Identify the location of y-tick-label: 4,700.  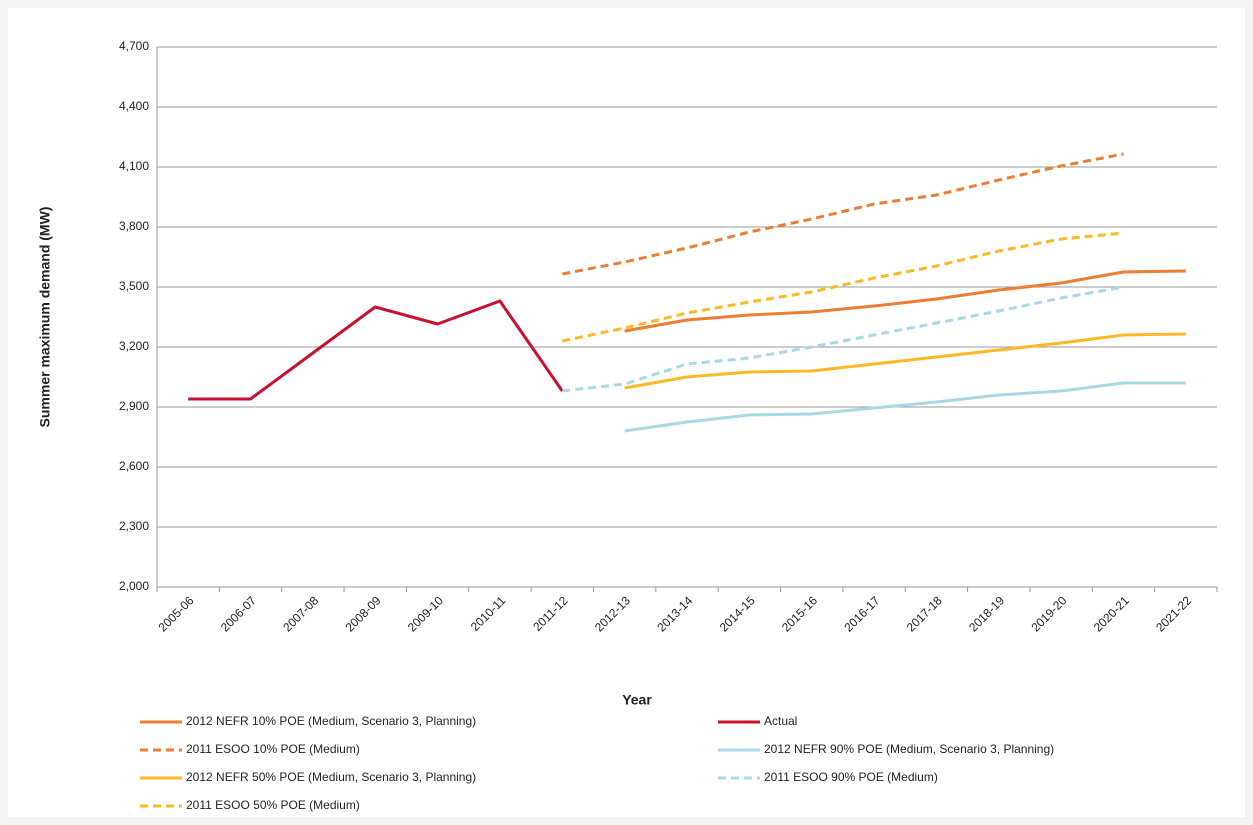
(134, 46).